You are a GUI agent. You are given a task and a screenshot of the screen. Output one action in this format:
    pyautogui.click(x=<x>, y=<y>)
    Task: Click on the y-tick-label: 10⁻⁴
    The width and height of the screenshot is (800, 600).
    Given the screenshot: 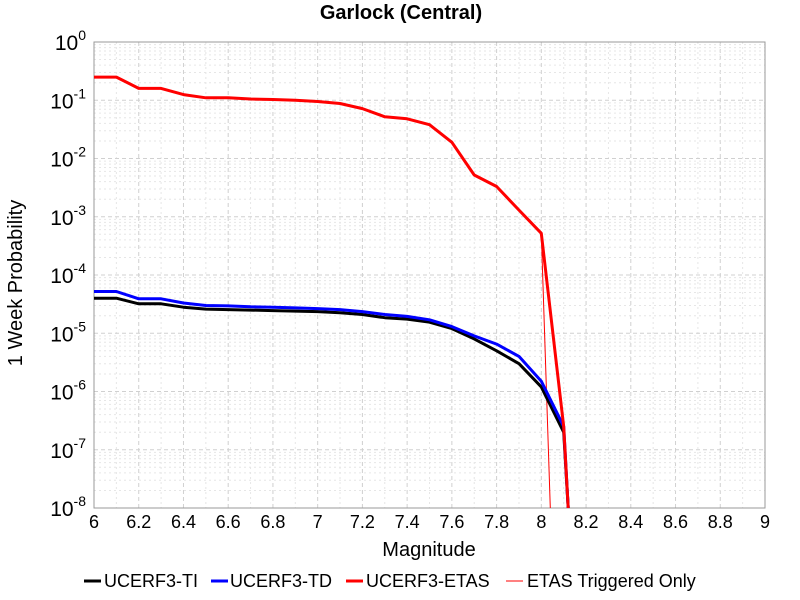 What is the action you would take?
    pyautogui.click(x=68, y=274)
    